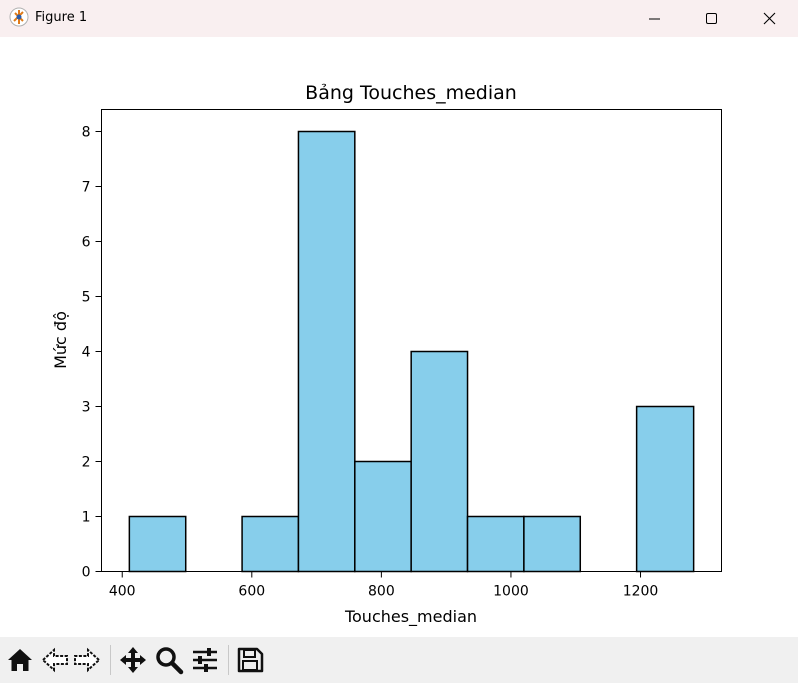  I want to click on y-tick-label: 5, so click(86, 298).